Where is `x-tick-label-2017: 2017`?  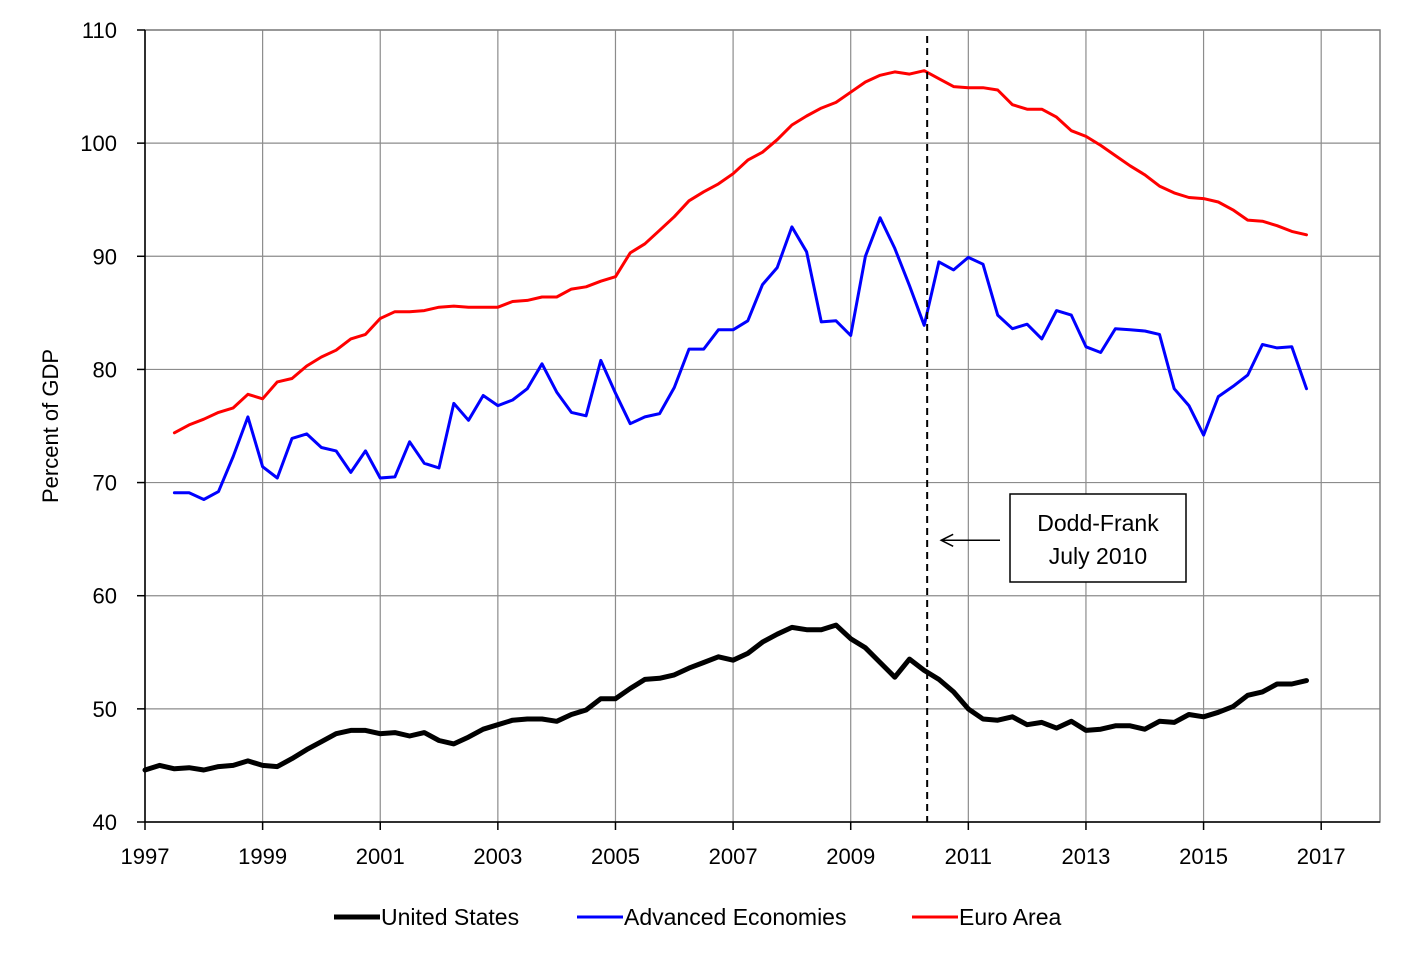
x-tick-label-2017: 2017 is located at coordinates (1321, 856).